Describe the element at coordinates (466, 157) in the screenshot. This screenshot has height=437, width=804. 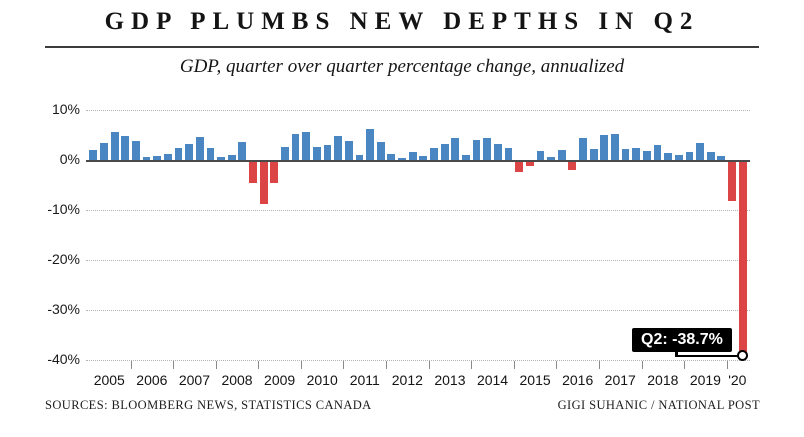
I see `bar-2013-q4` at that location.